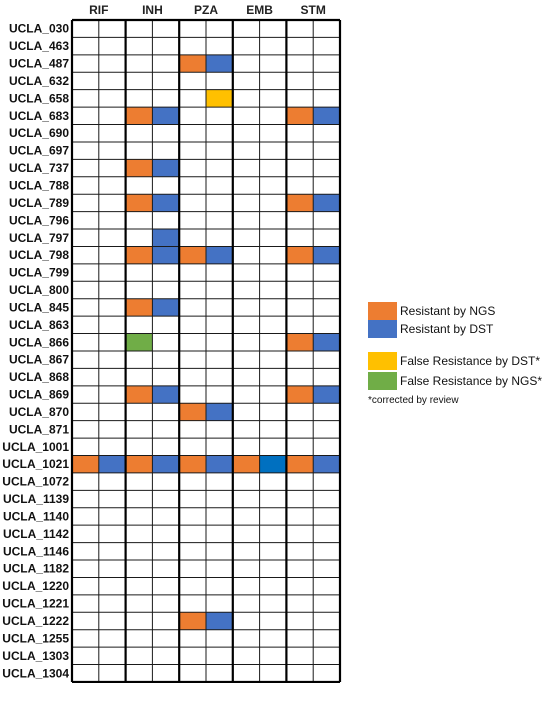  Describe the element at coordinates (36, 516) in the screenshot. I see `row-label-ucla-1140: UCLA_1140` at that location.